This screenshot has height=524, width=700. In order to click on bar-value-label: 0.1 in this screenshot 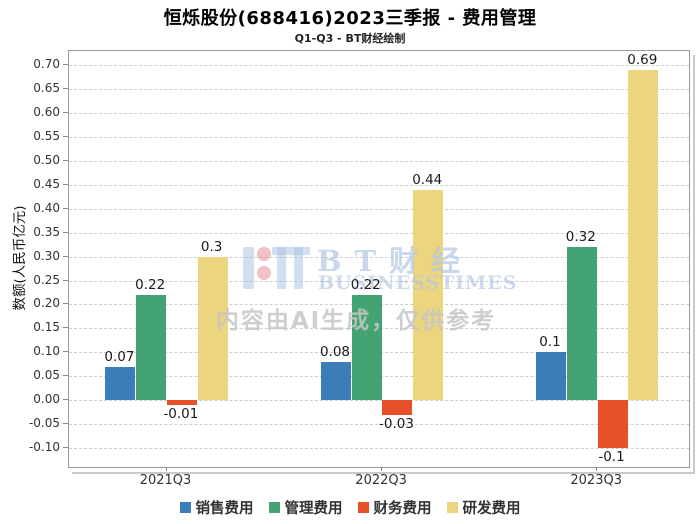, I will do `click(550, 342)`.